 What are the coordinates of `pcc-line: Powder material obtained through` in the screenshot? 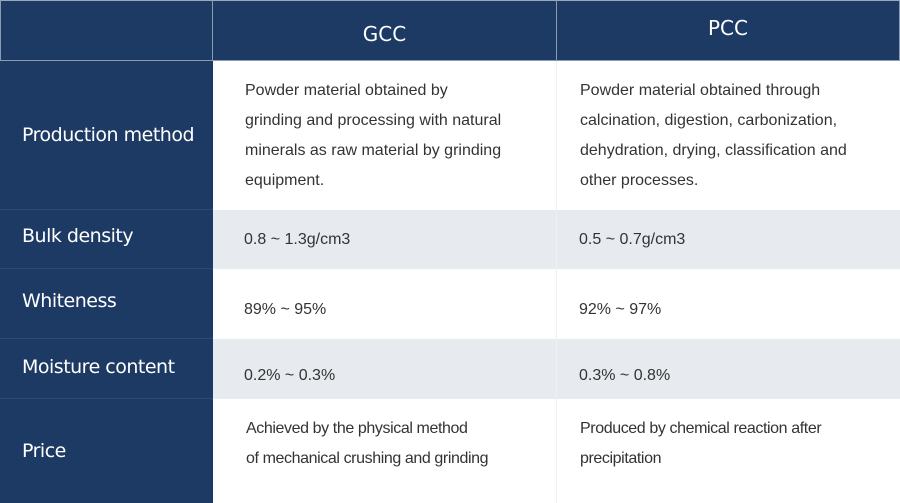 It's located at (700, 90).